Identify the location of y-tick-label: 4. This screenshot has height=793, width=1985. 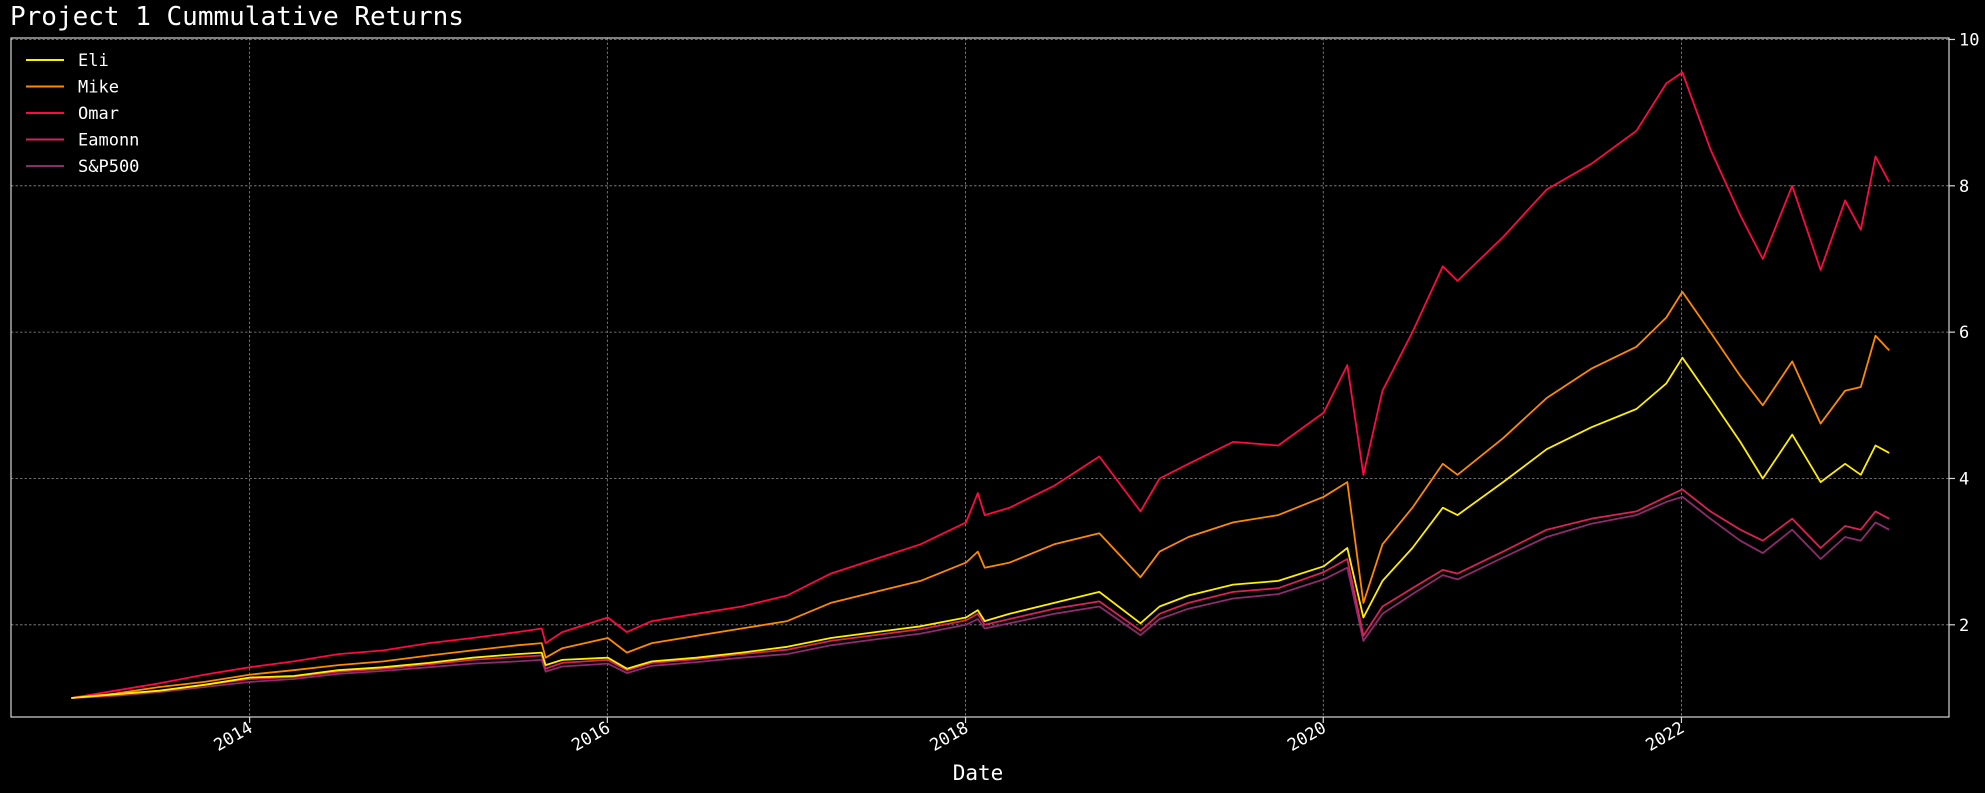
(1964, 479).